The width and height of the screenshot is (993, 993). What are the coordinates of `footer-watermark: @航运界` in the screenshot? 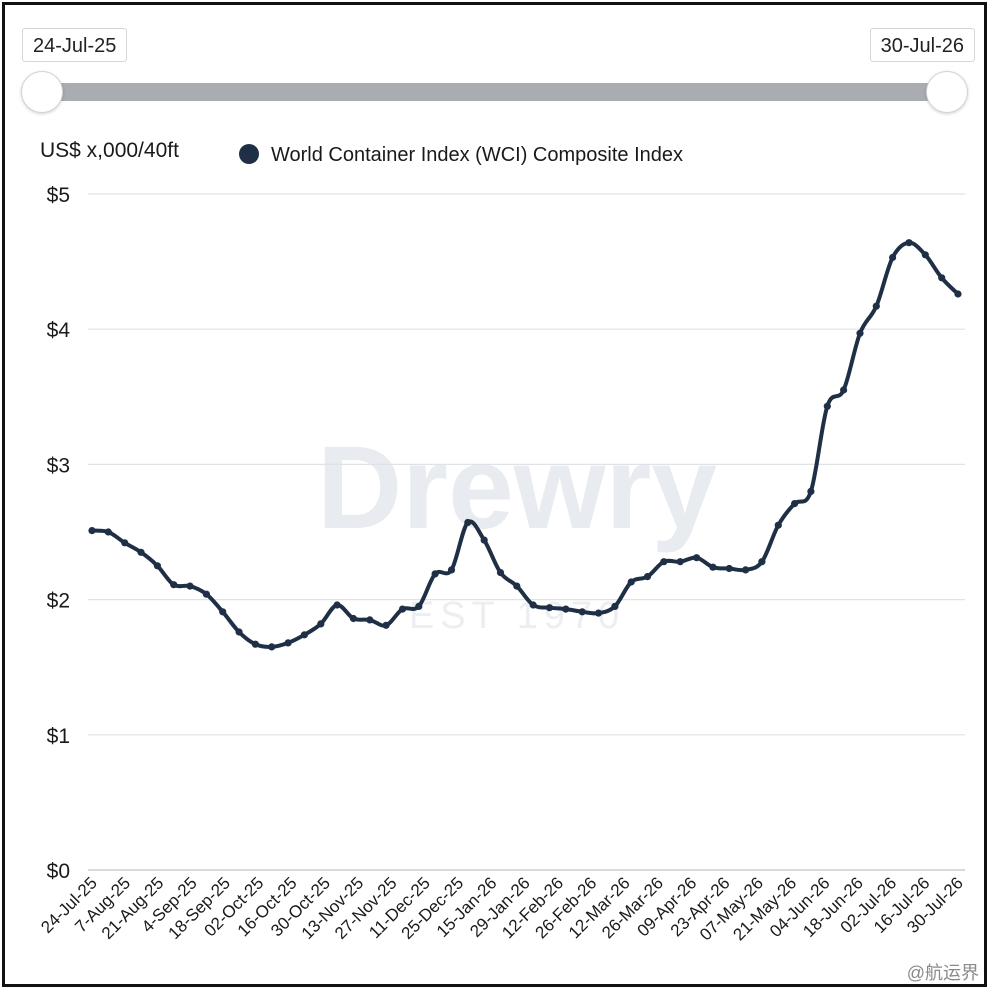 It's located at (942, 973).